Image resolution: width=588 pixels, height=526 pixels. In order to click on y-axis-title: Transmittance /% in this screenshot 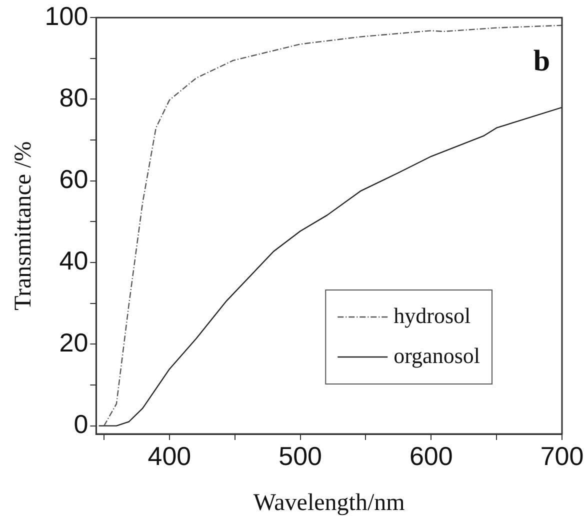, I will do `click(23, 225)`.